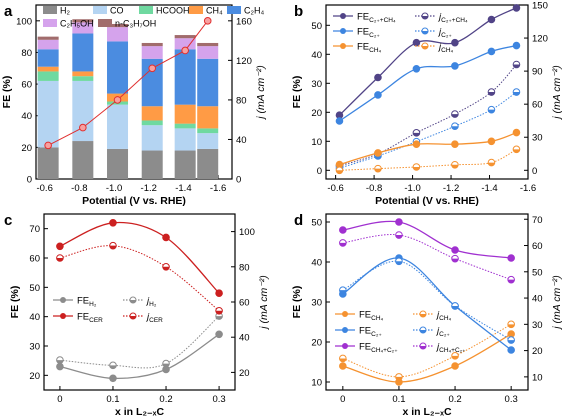 The image size is (567, 419). What do you see at coordinates (244, 338) in the screenshot?
I see `panel-c-ytick-right-label: 40` at bounding box center [244, 338].